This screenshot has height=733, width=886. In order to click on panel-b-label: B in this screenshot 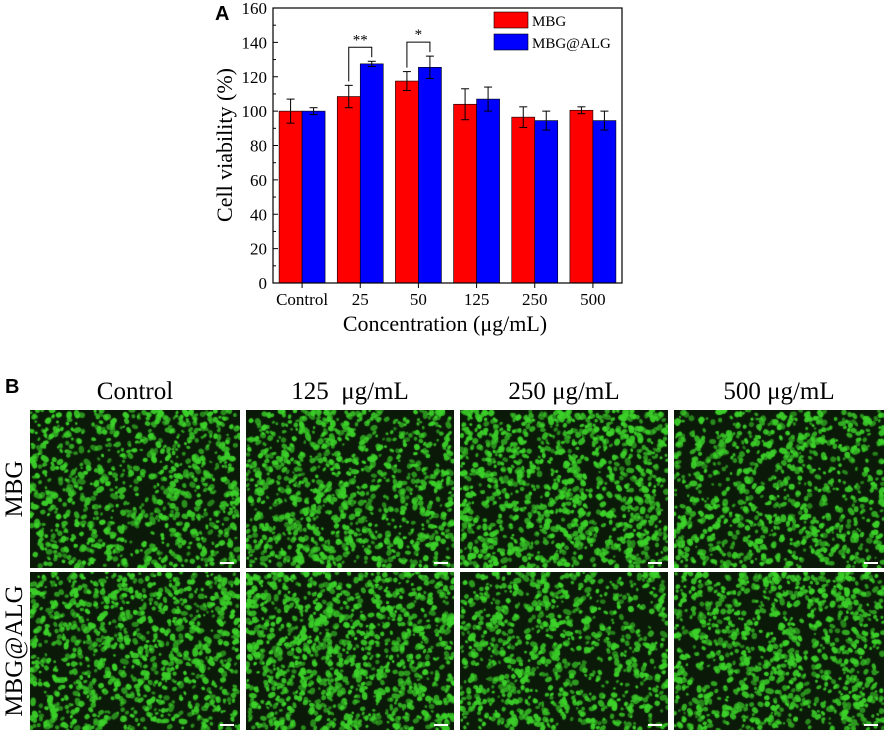, I will do `click(12, 387)`.